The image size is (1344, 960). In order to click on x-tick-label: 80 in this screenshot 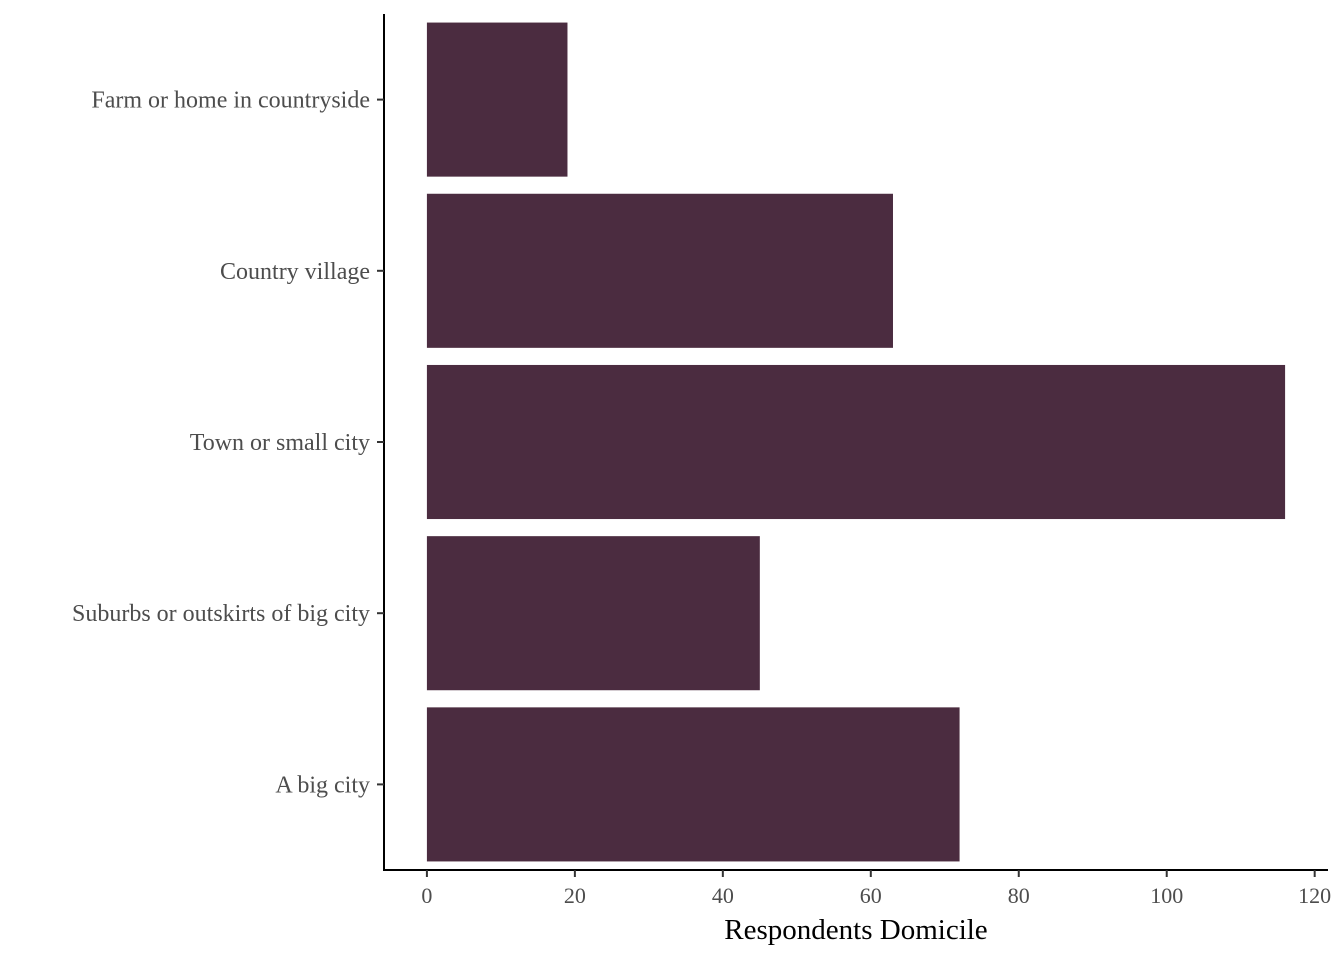, I will do `click(1019, 895)`.